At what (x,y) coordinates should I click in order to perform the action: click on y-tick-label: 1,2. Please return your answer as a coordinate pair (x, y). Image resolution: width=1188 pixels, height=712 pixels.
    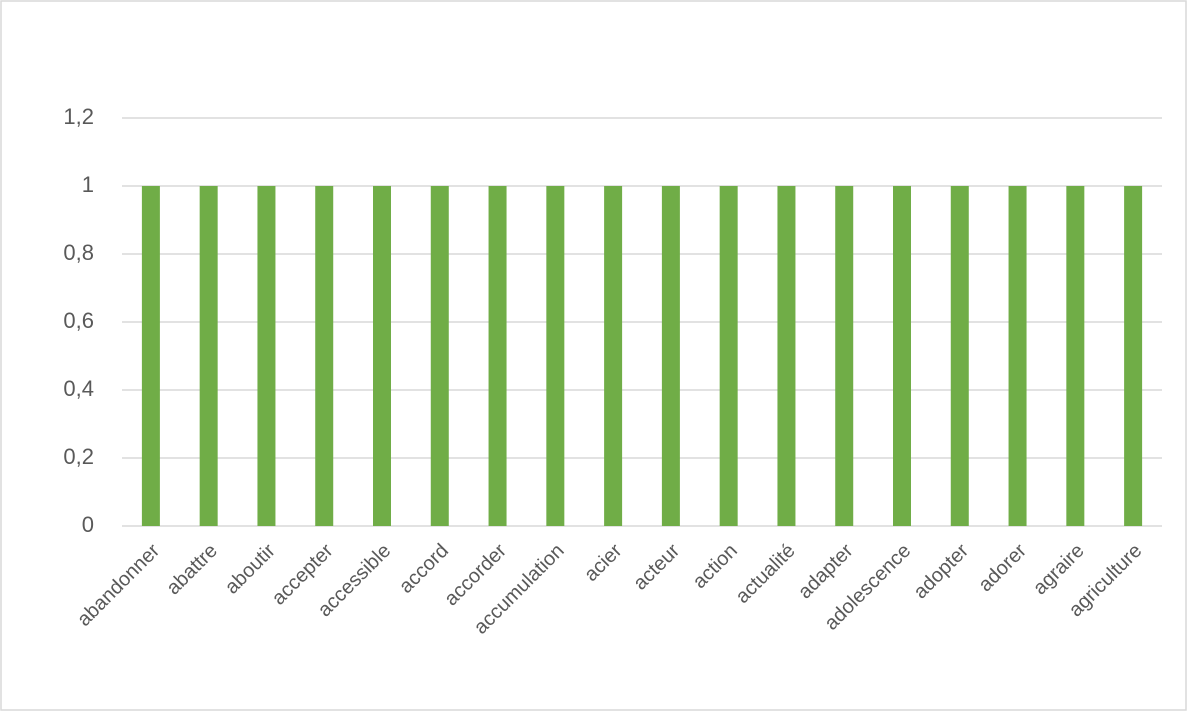
    Looking at the image, I should click on (78, 116).